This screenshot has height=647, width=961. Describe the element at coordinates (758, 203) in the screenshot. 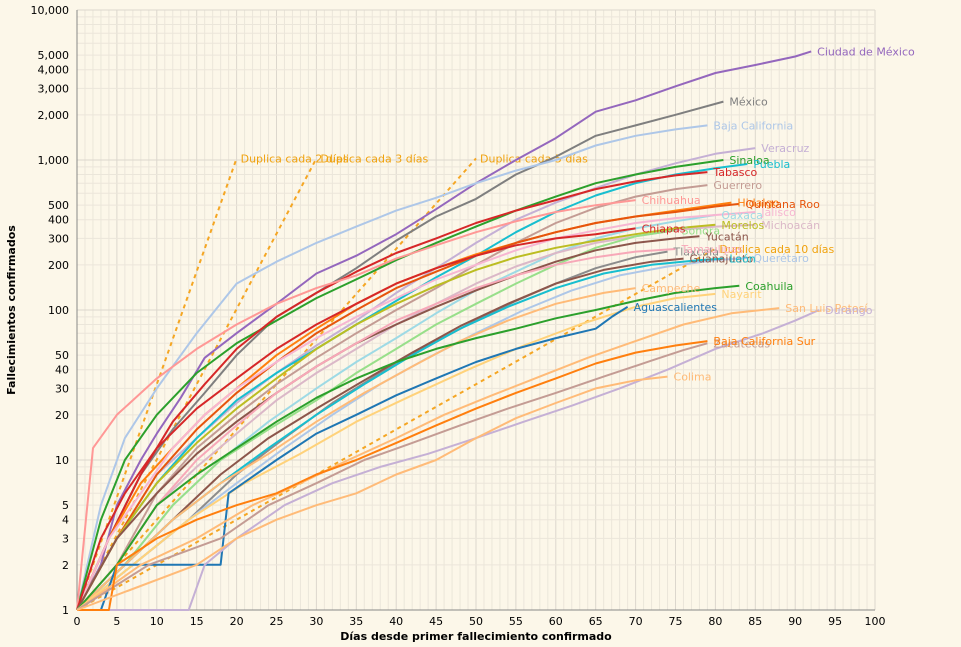

I see `series-label: Hidalgo` at that location.